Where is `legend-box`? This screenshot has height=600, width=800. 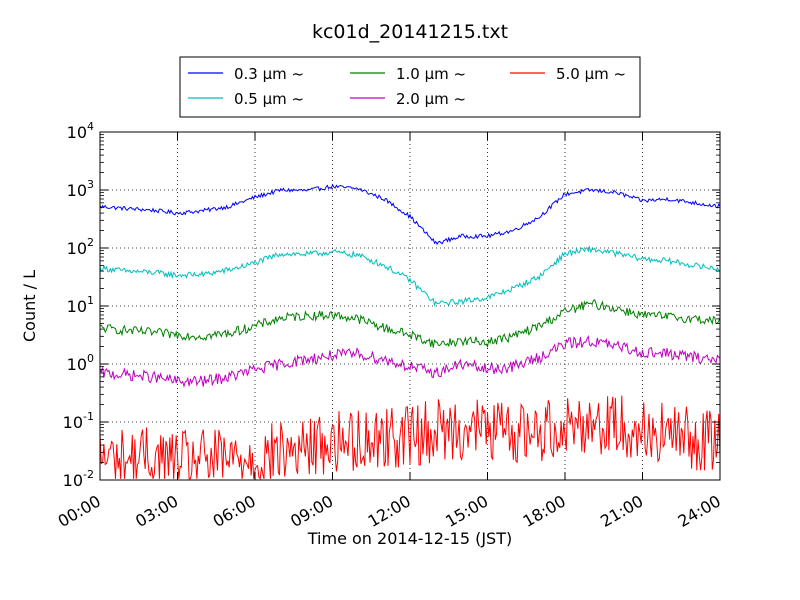
legend-box is located at coordinates (410, 87).